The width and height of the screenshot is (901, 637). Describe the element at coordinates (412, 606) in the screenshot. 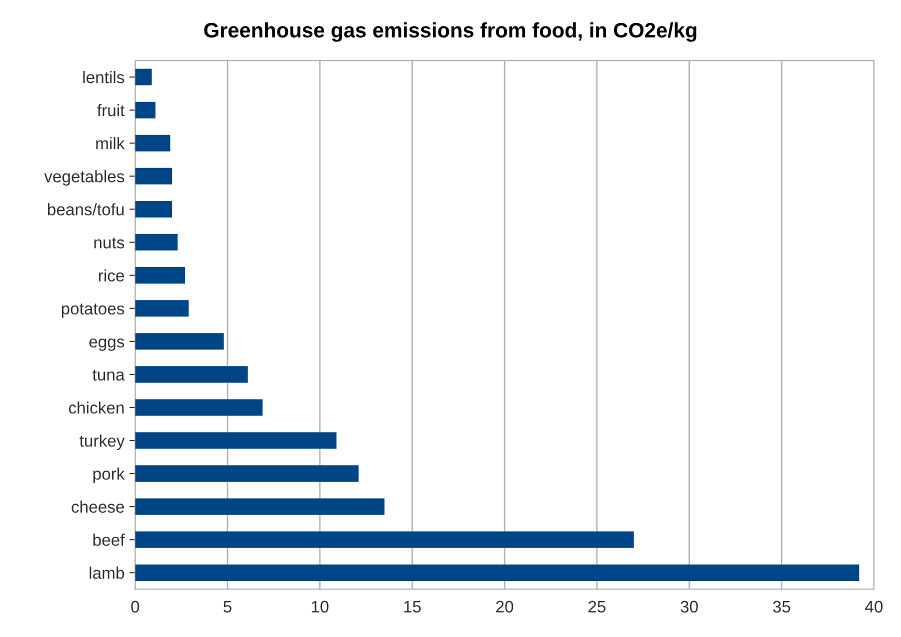

I see `x-tick-label: 15` at that location.